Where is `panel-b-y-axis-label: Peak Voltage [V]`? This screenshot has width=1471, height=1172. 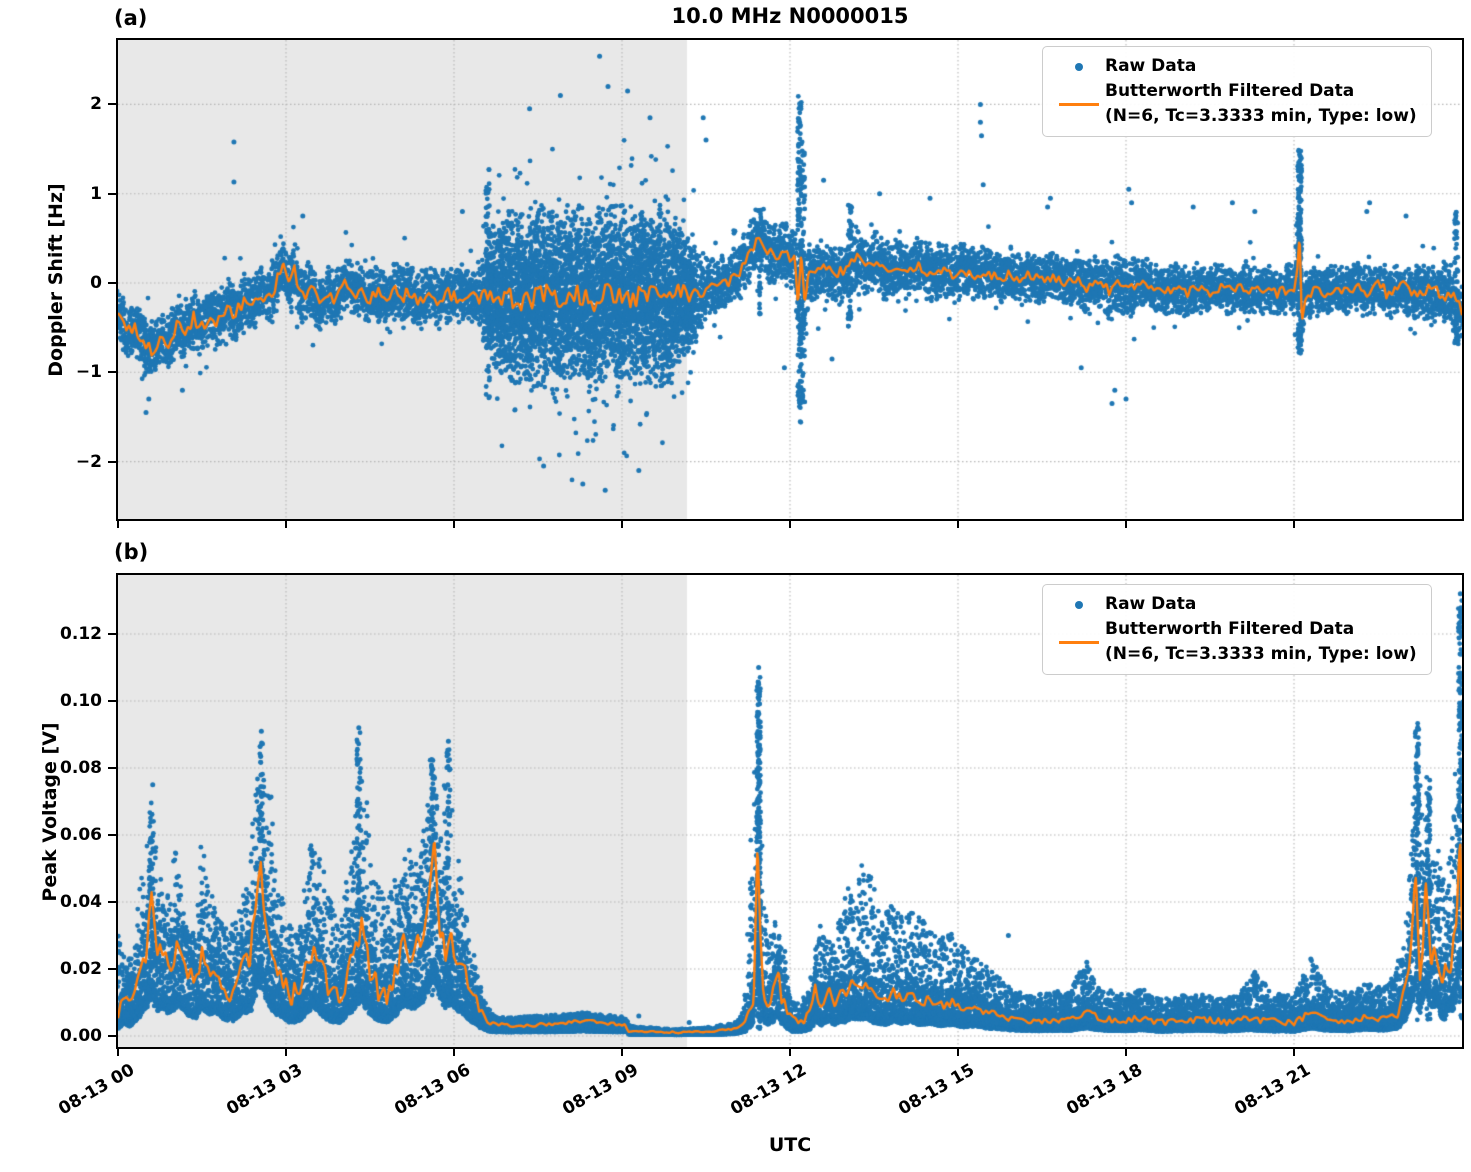 panel-b-y-axis-label: Peak Voltage [V] is located at coordinates (50, 812).